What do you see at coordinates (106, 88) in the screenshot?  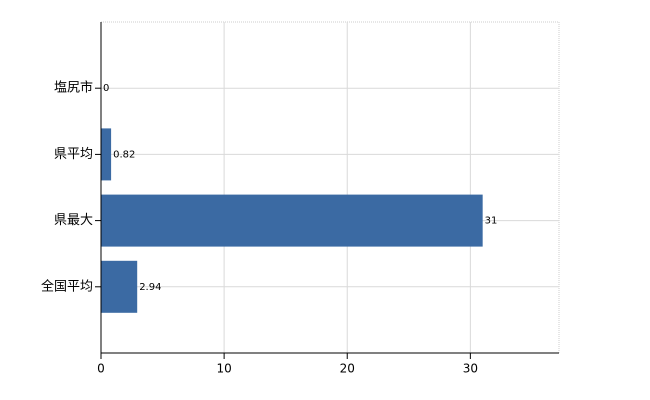 I see `data-label: 0` at bounding box center [106, 88].